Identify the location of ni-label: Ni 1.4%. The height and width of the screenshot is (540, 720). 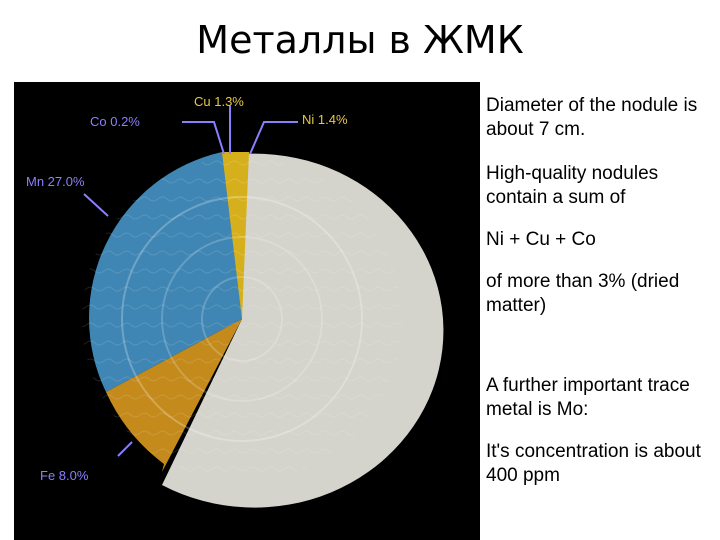
(325, 119).